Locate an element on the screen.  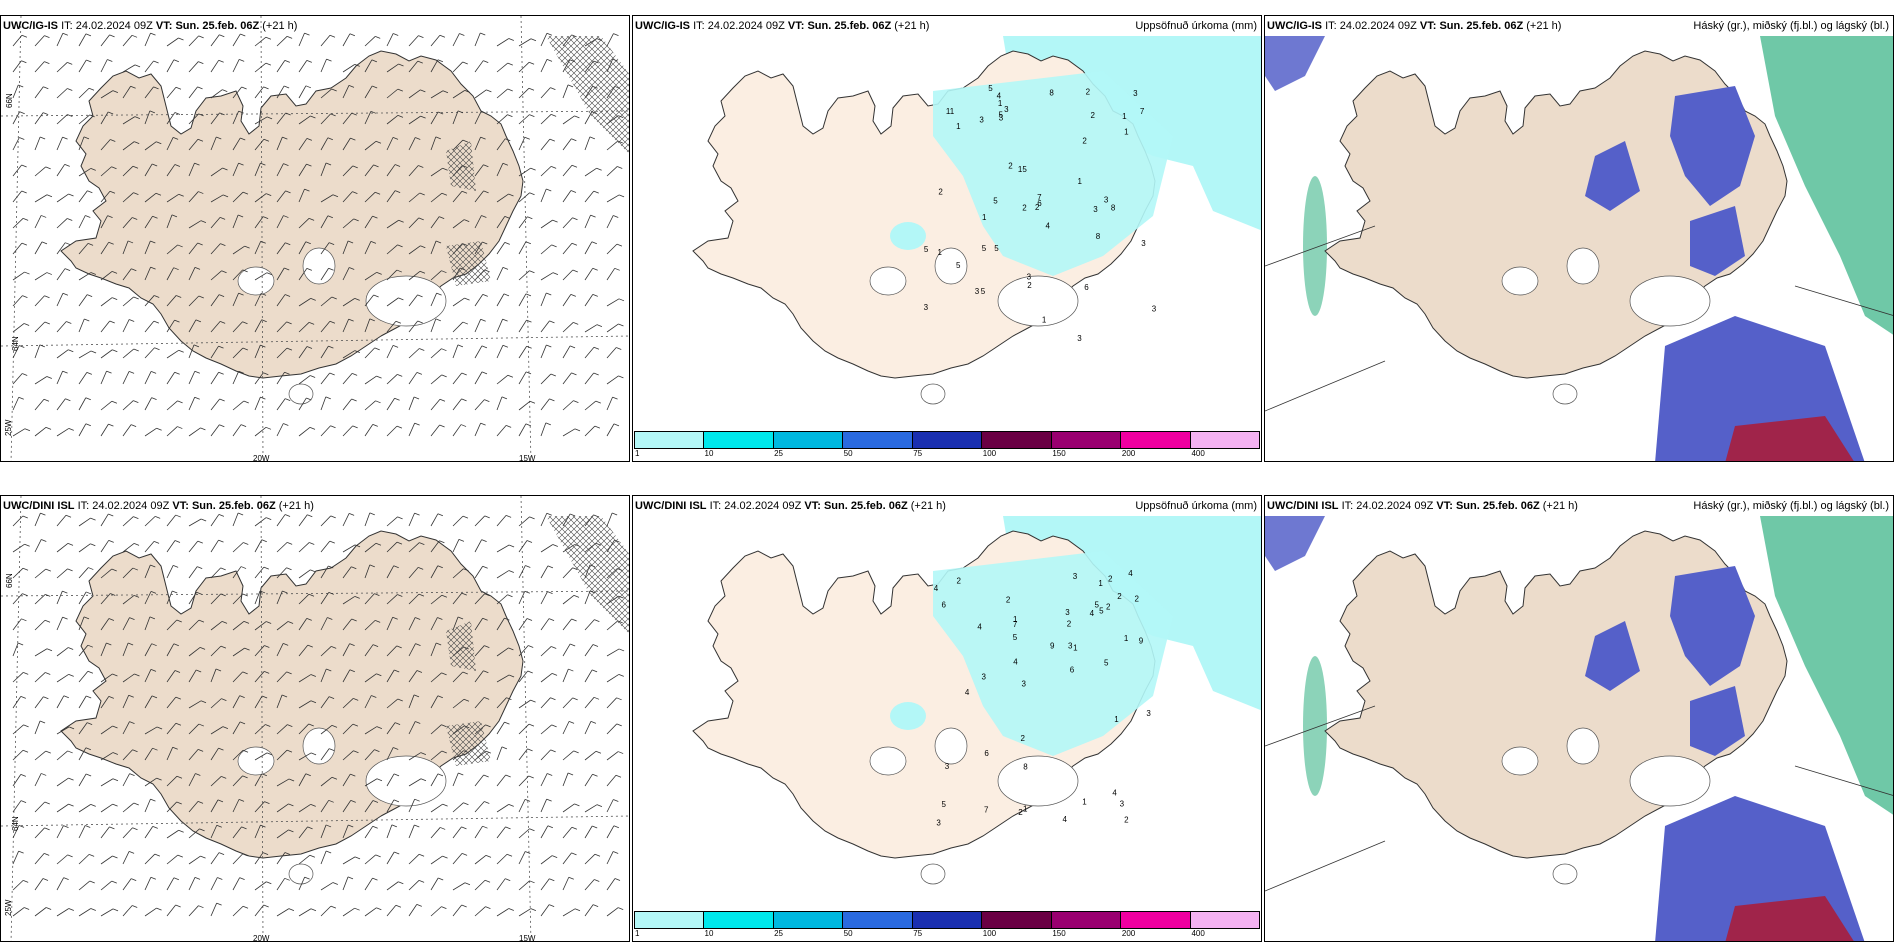
precip-value: 7 is located at coordinates (986, 809).